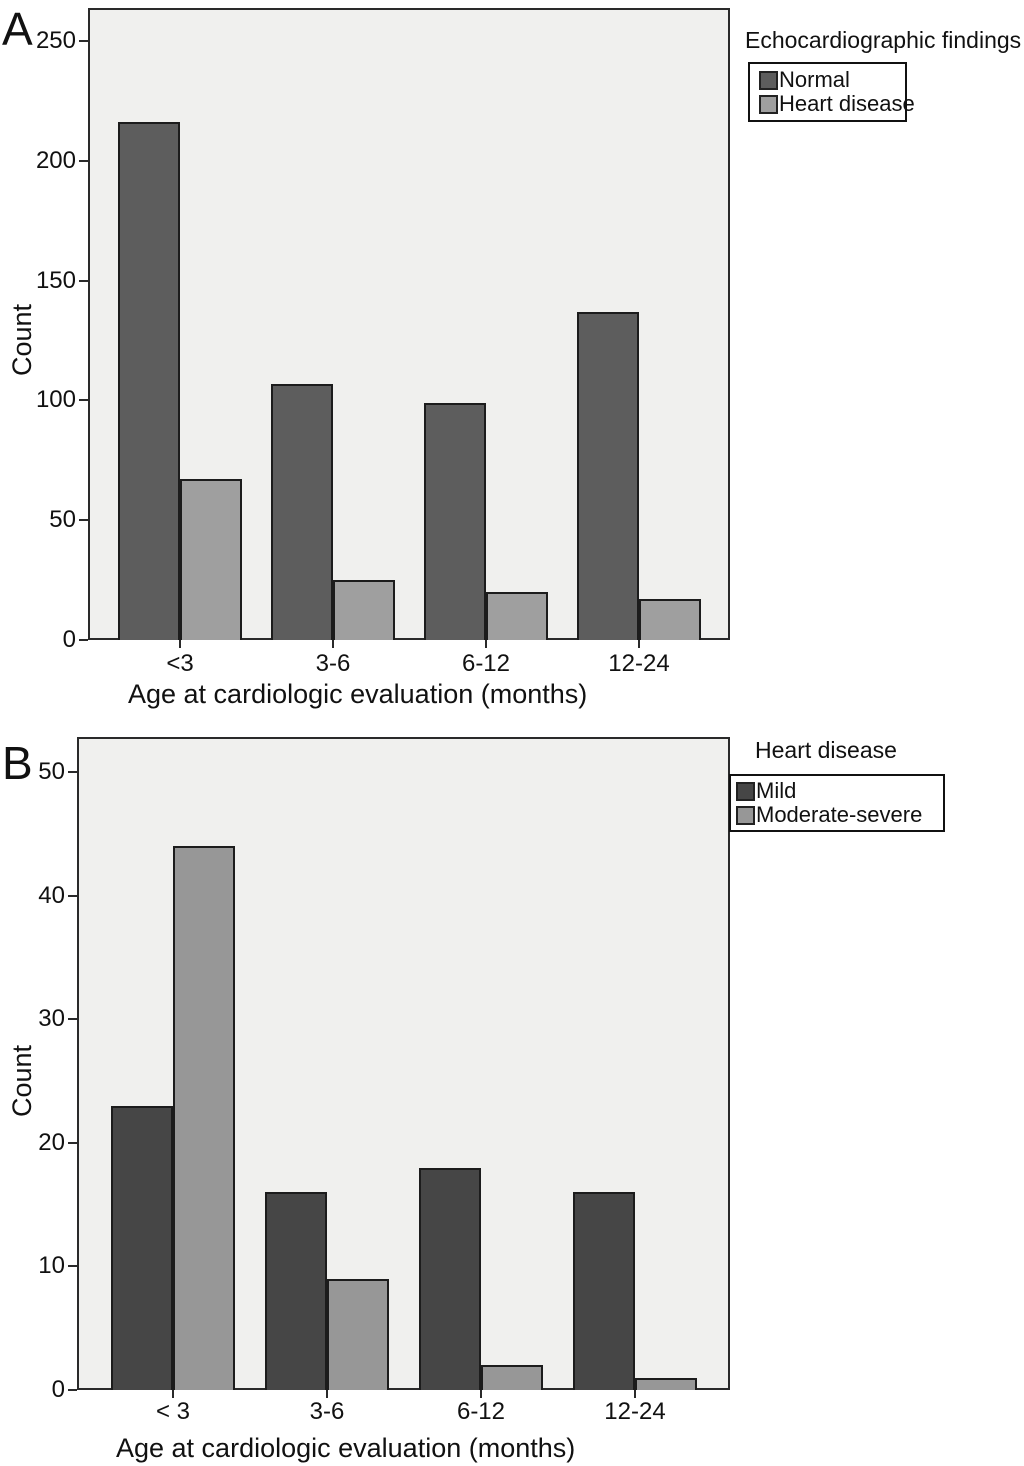 The image size is (1024, 1466). I want to click on y-axis-tick-label: 20, so click(51, 1142).